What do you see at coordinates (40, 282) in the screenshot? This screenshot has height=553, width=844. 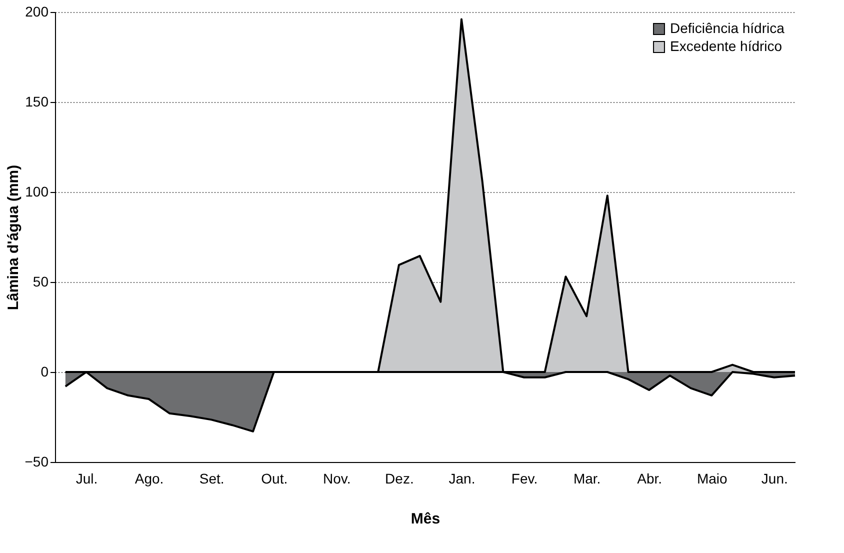 I see `y-tick-label: 50` at bounding box center [40, 282].